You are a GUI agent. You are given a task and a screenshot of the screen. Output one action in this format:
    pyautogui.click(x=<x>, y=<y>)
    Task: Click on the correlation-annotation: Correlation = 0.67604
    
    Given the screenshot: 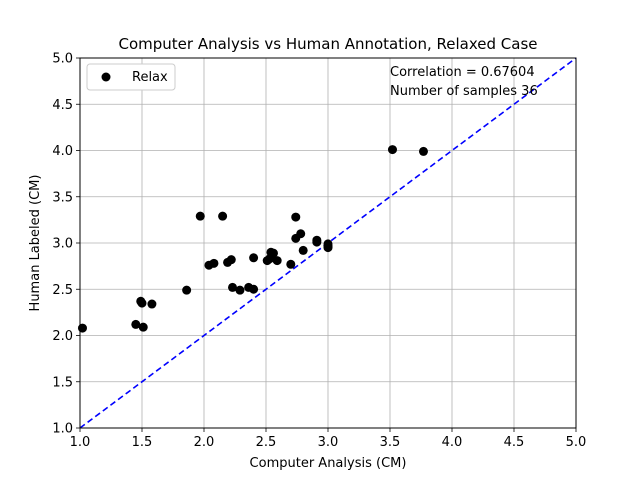 What is the action you would take?
    pyautogui.click(x=462, y=72)
    